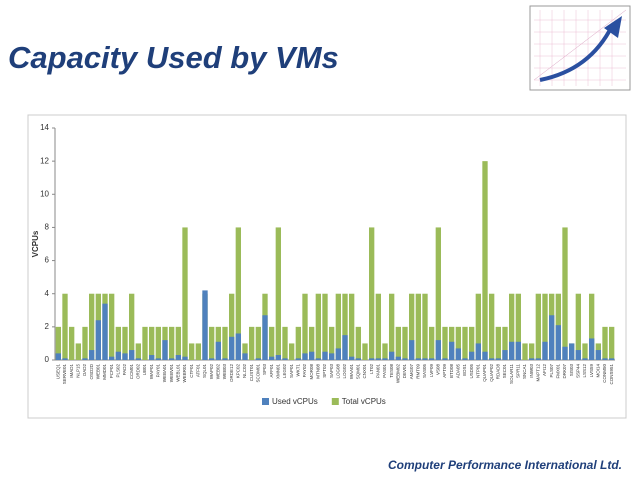 The image size is (638, 478). Describe the element at coordinates (271, 371) in the screenshot. I see `x-tick-label: AFF01` at that location.